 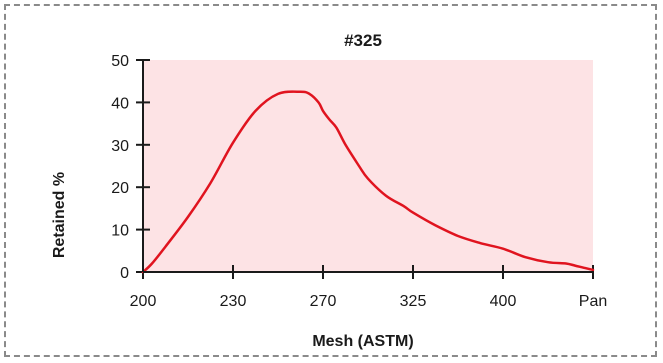 I want to click on x-tick-label: 270, so click(x=323, y=301).